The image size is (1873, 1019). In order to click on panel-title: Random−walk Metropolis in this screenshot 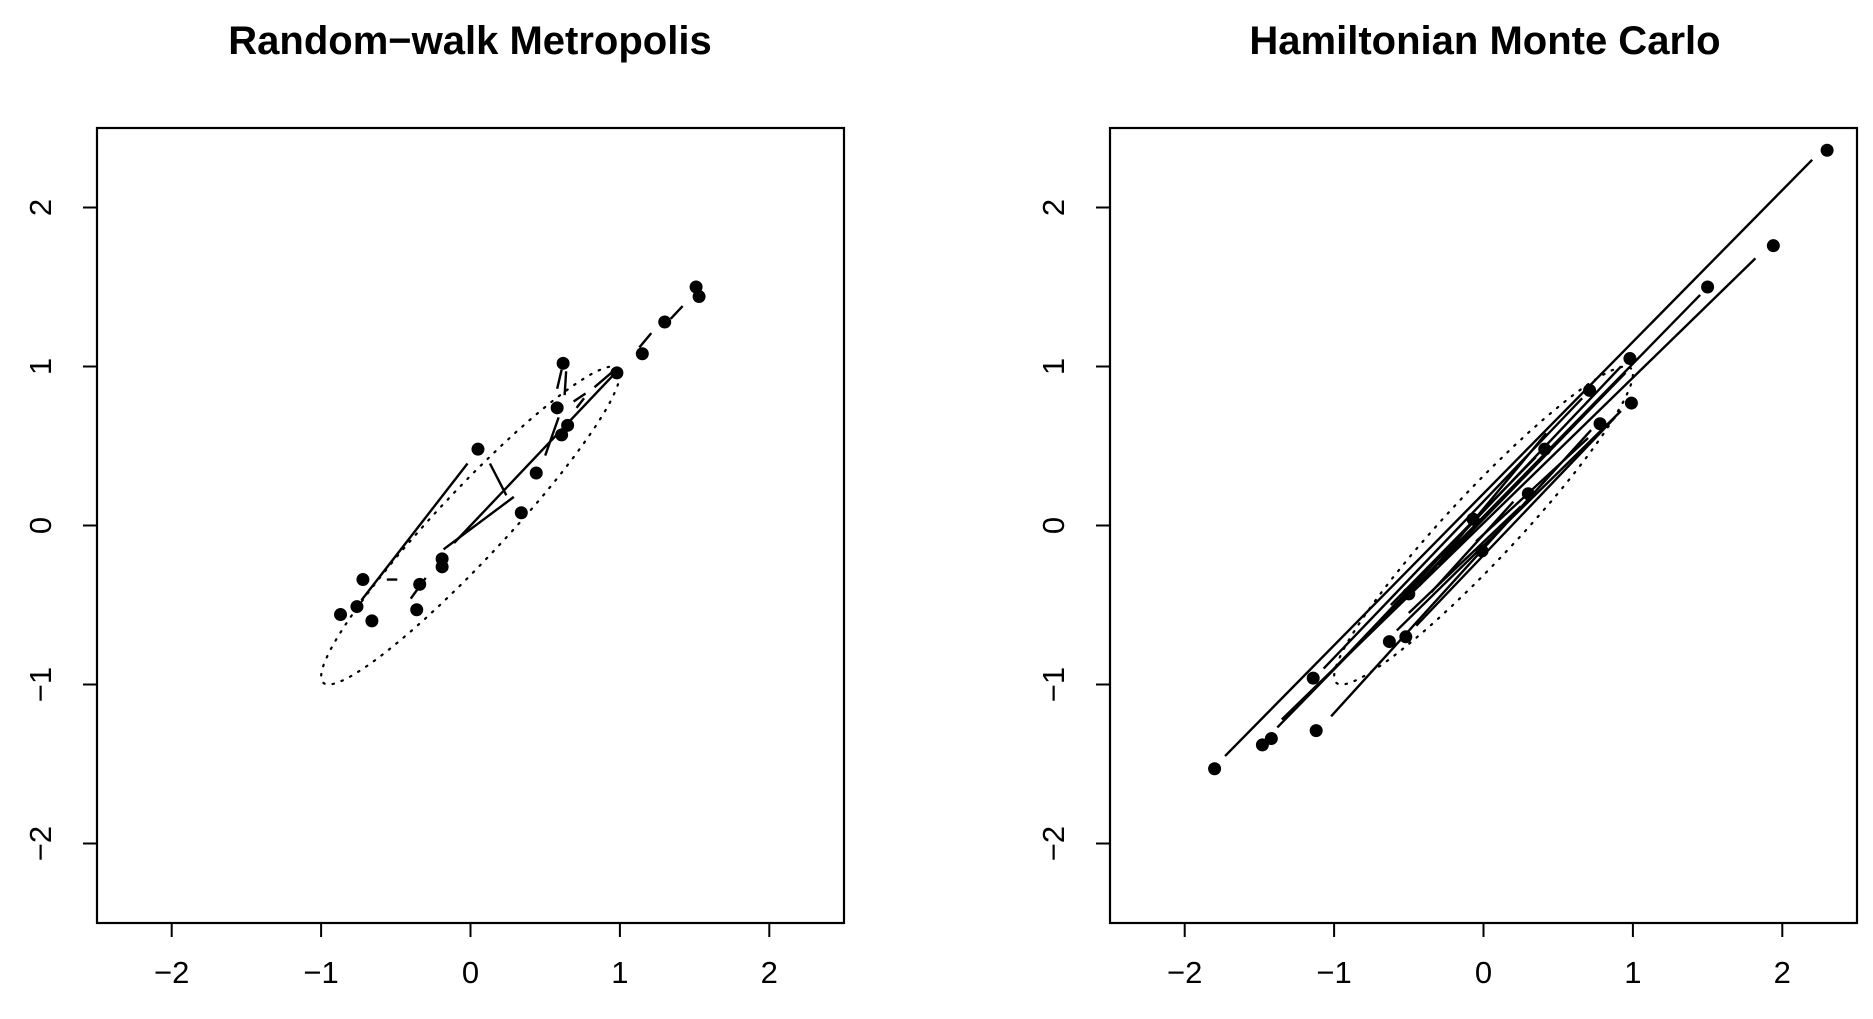, I will do `click(469, 41)`.